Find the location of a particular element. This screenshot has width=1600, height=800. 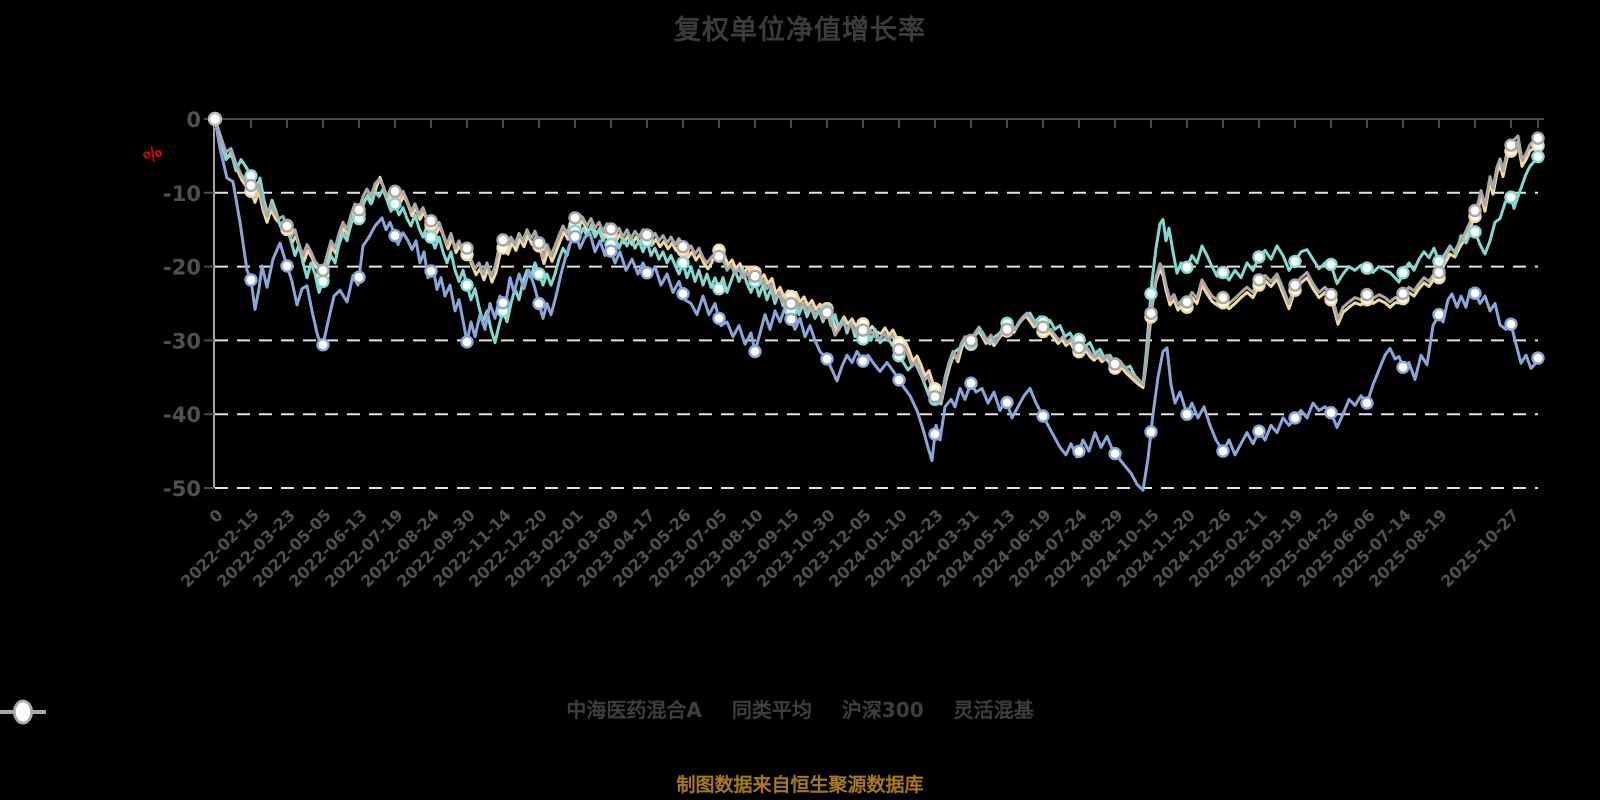

y-axis-tick-label: -40 is located at coordinates (182, 415).